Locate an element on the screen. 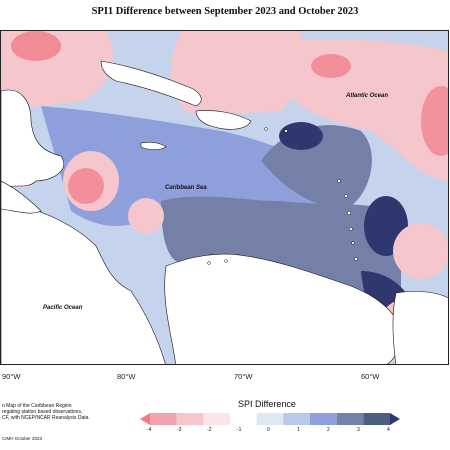  legend-tick-label: -4 is located at coordinates (149, 430).